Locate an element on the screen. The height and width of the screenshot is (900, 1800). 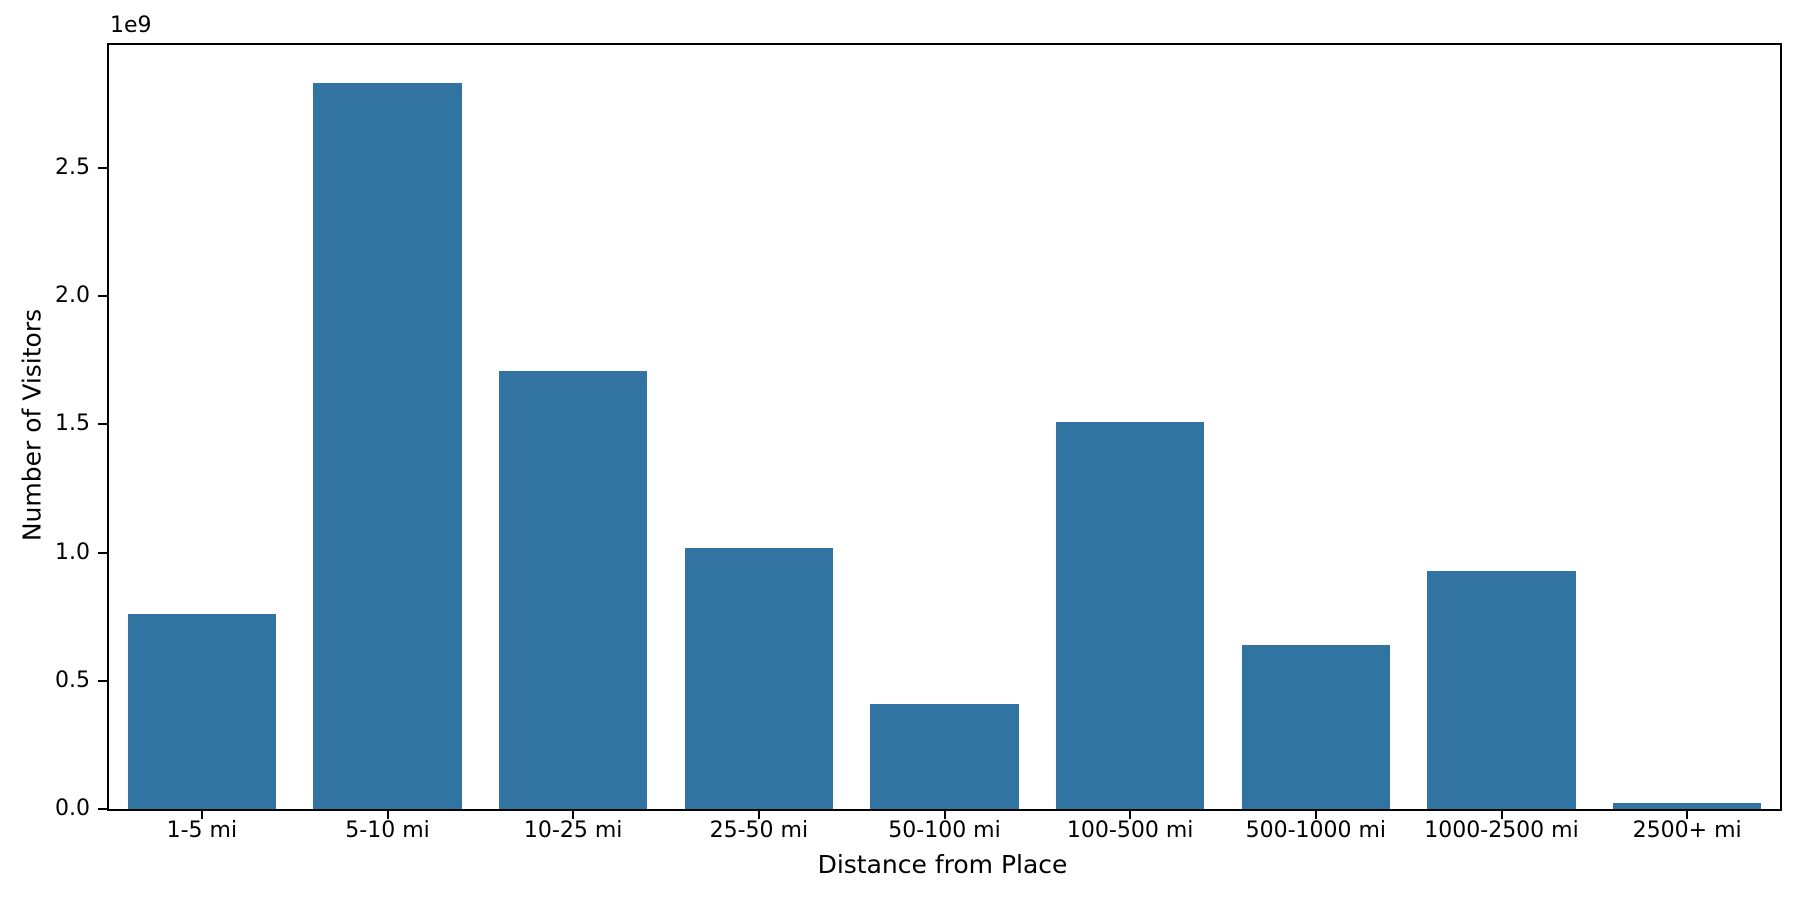
x-tick-label: 500-1000 mi is located at coordinates (1316, 830).